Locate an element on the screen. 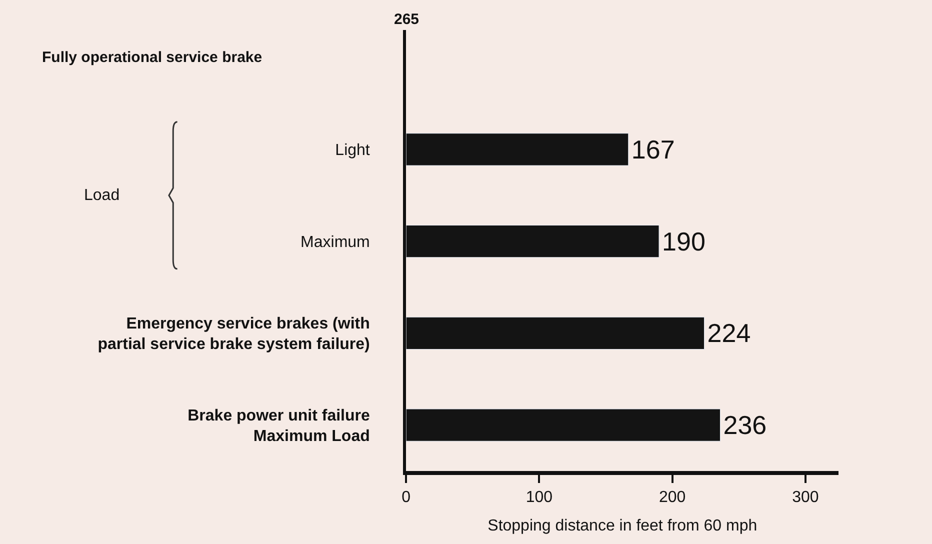 The height and width of the screenshot is (544, 932). data-label: 236 is located at coordinates (745, 425).